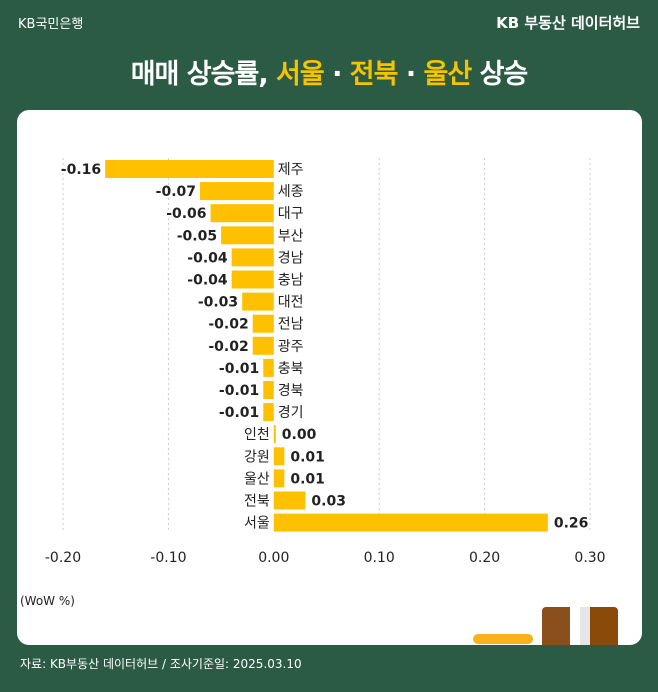  I want to click on kb-bank-logo: KB국민은행, so click(51, 24).